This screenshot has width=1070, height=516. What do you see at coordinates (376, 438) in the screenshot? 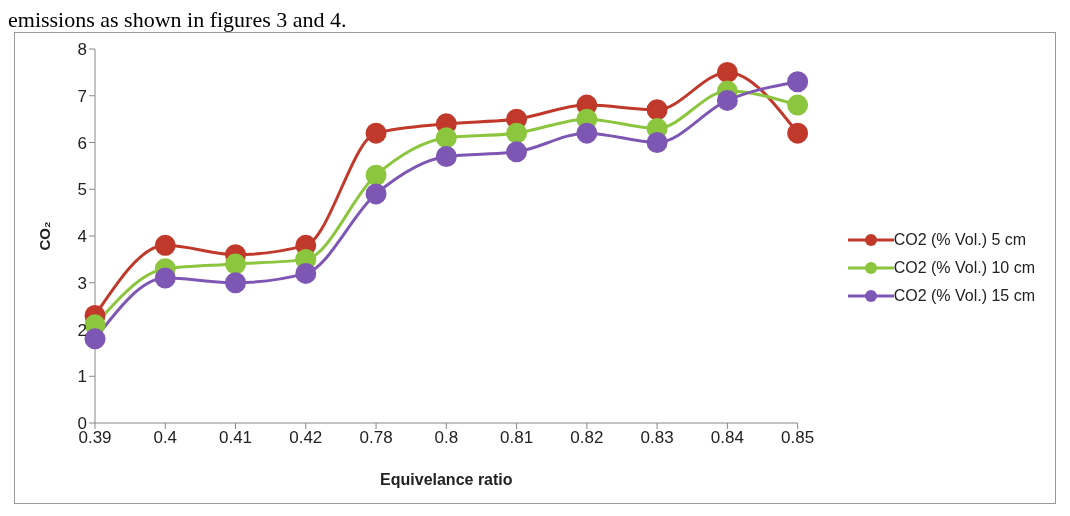
I see `x-tick-label: 0.78` at bounding box center [376, 438].